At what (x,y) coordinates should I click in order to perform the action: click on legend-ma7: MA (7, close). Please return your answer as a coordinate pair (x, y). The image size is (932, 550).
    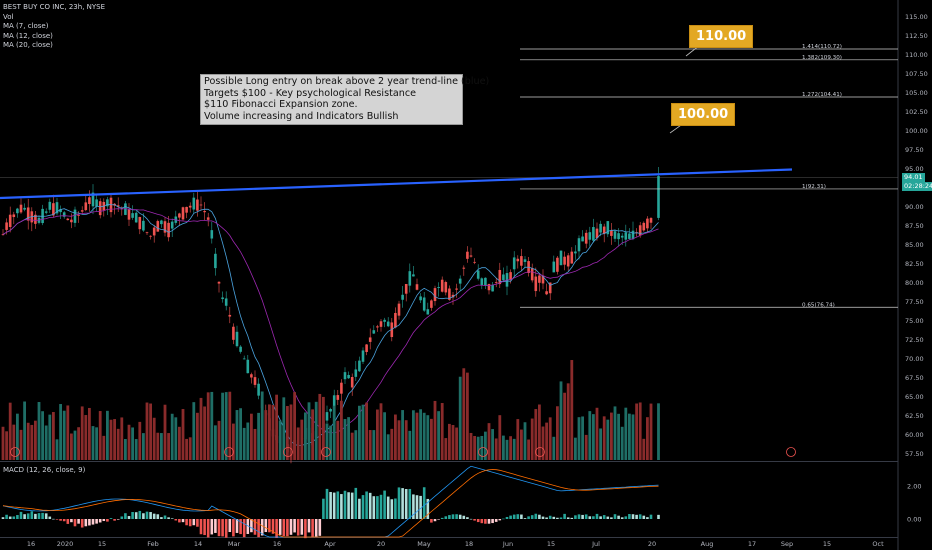
    Looking at the image, I should click on (26, 26).